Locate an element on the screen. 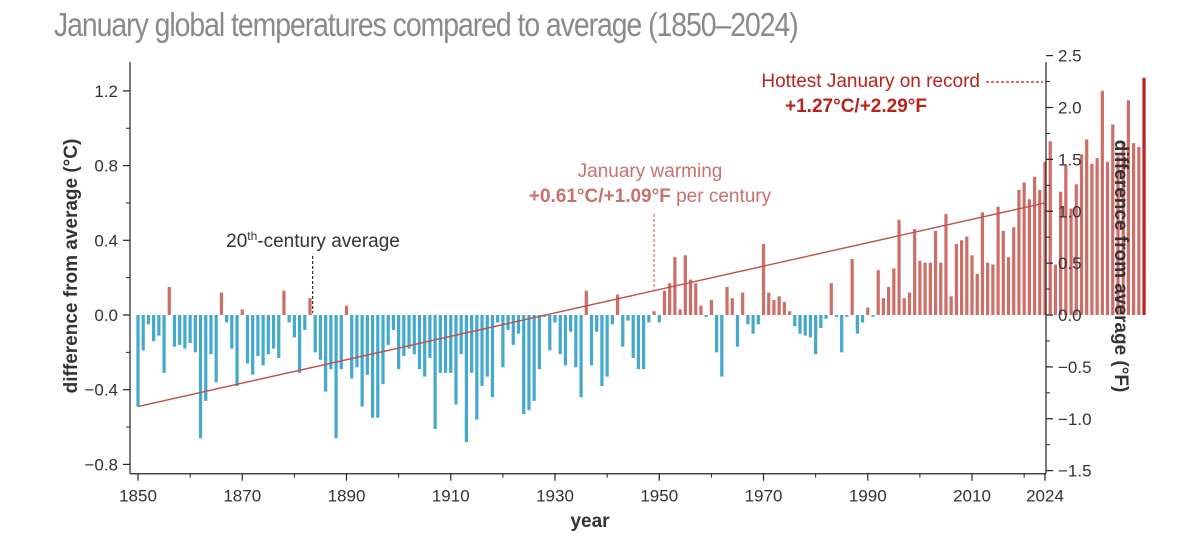  left-y-tick-label: 0.8 is located at coordinates (106, 166).